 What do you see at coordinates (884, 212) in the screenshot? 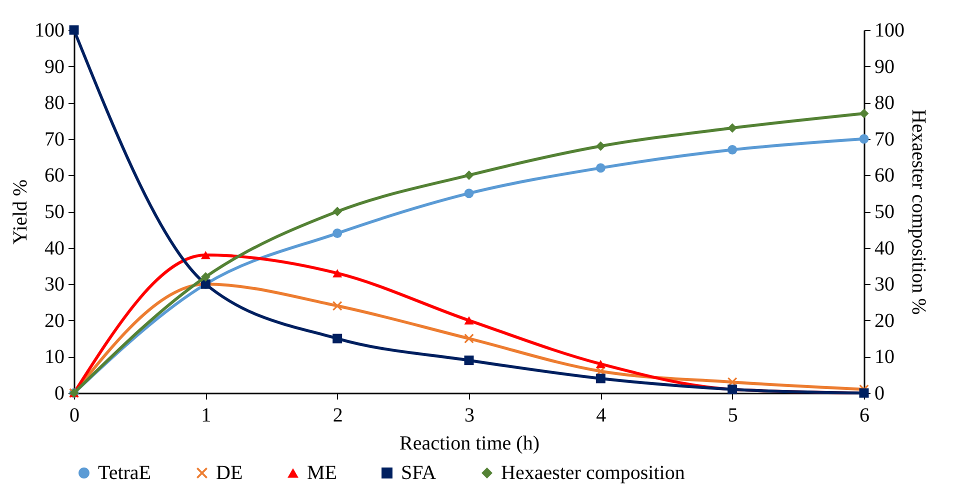
I see `y2-tick-label: 50` at bounding box center [884, 212].